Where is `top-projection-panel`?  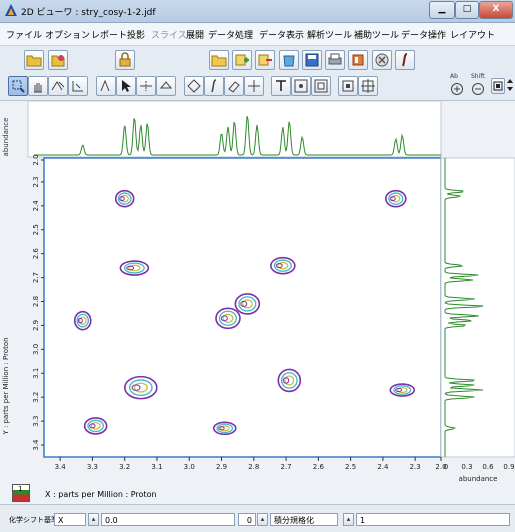
top-projection-panel is located at coordinates (234, 129).